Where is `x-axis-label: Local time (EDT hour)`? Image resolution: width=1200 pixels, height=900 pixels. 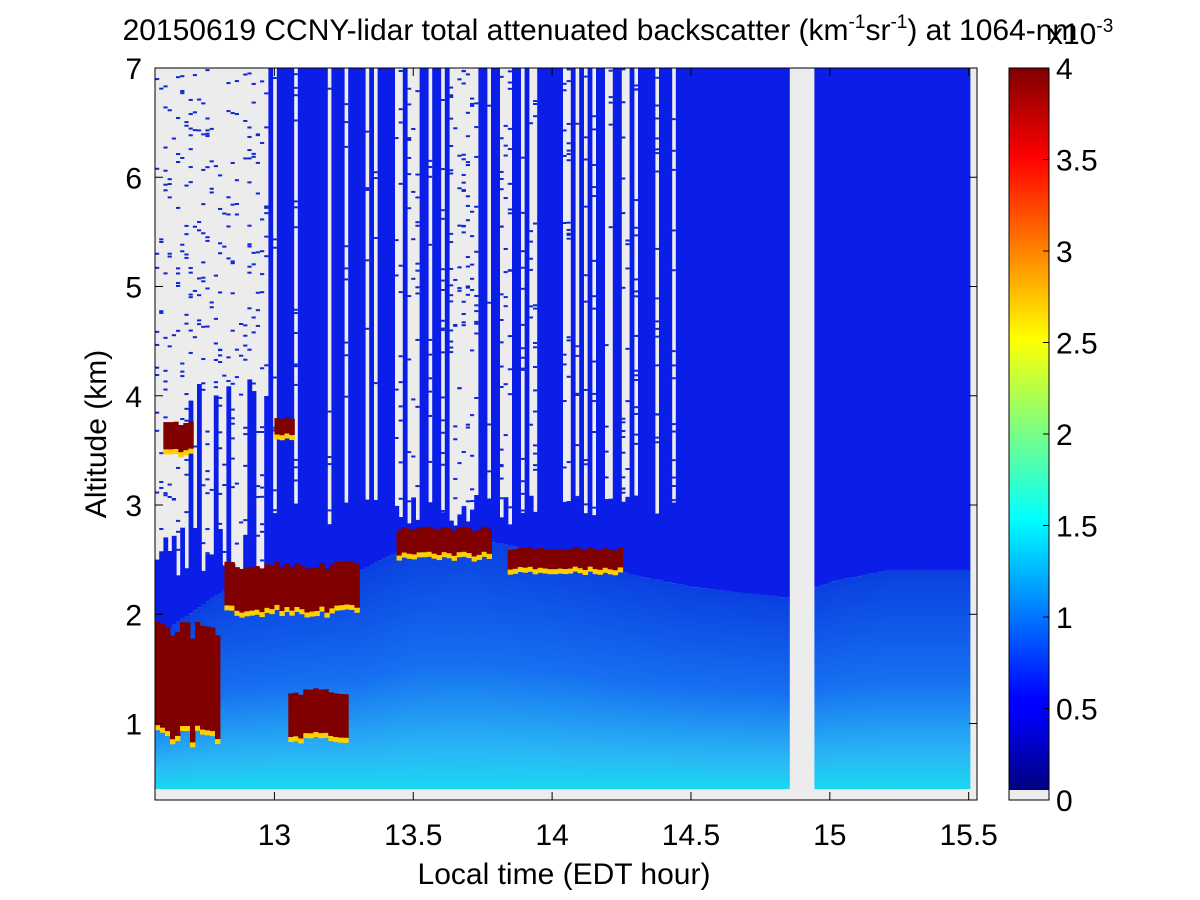
x-axis-label: Local time (EDT hour) is located at coordinates (564, 874).